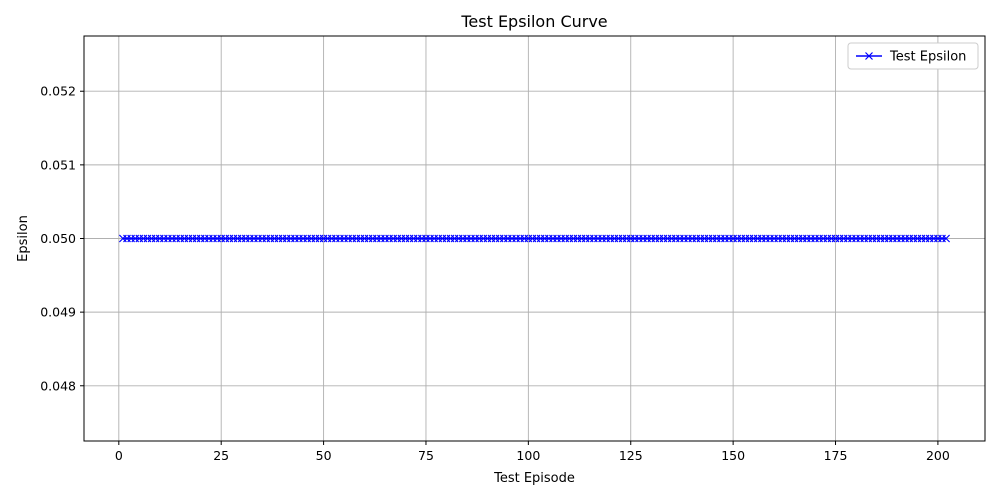 The height and width of the screenshot is (500, 1000). What do you see at coordinates (58, 91) in the screenshot?
I see `y-tick-label: 0.052` at bounding box center [58, 91].